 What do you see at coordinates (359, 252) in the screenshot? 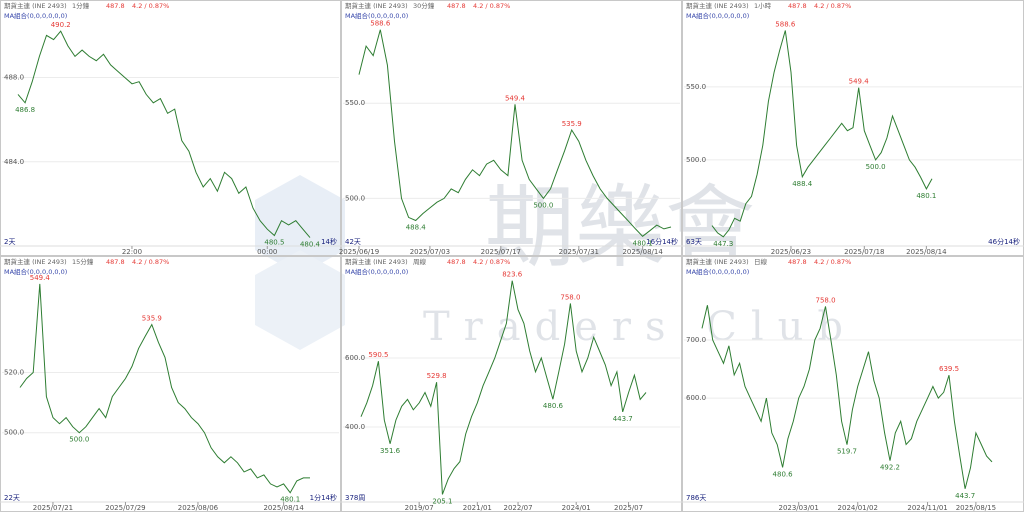
I see `x-tick-label: 2025/06/19` at bounding box center [359, 252].